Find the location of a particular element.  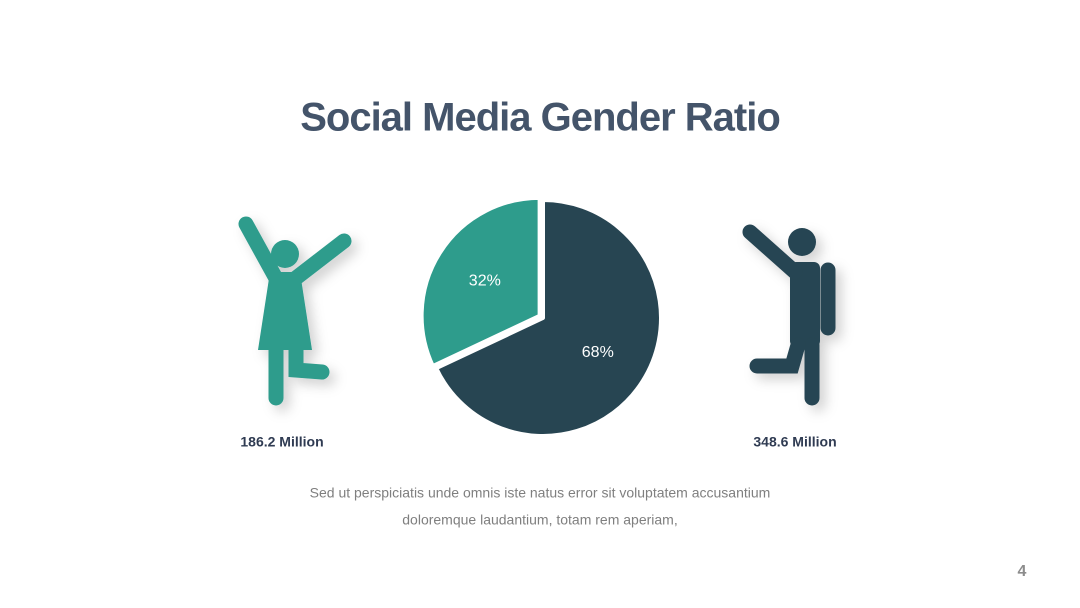

value-label: 68% is located at coordinates (598, 352).